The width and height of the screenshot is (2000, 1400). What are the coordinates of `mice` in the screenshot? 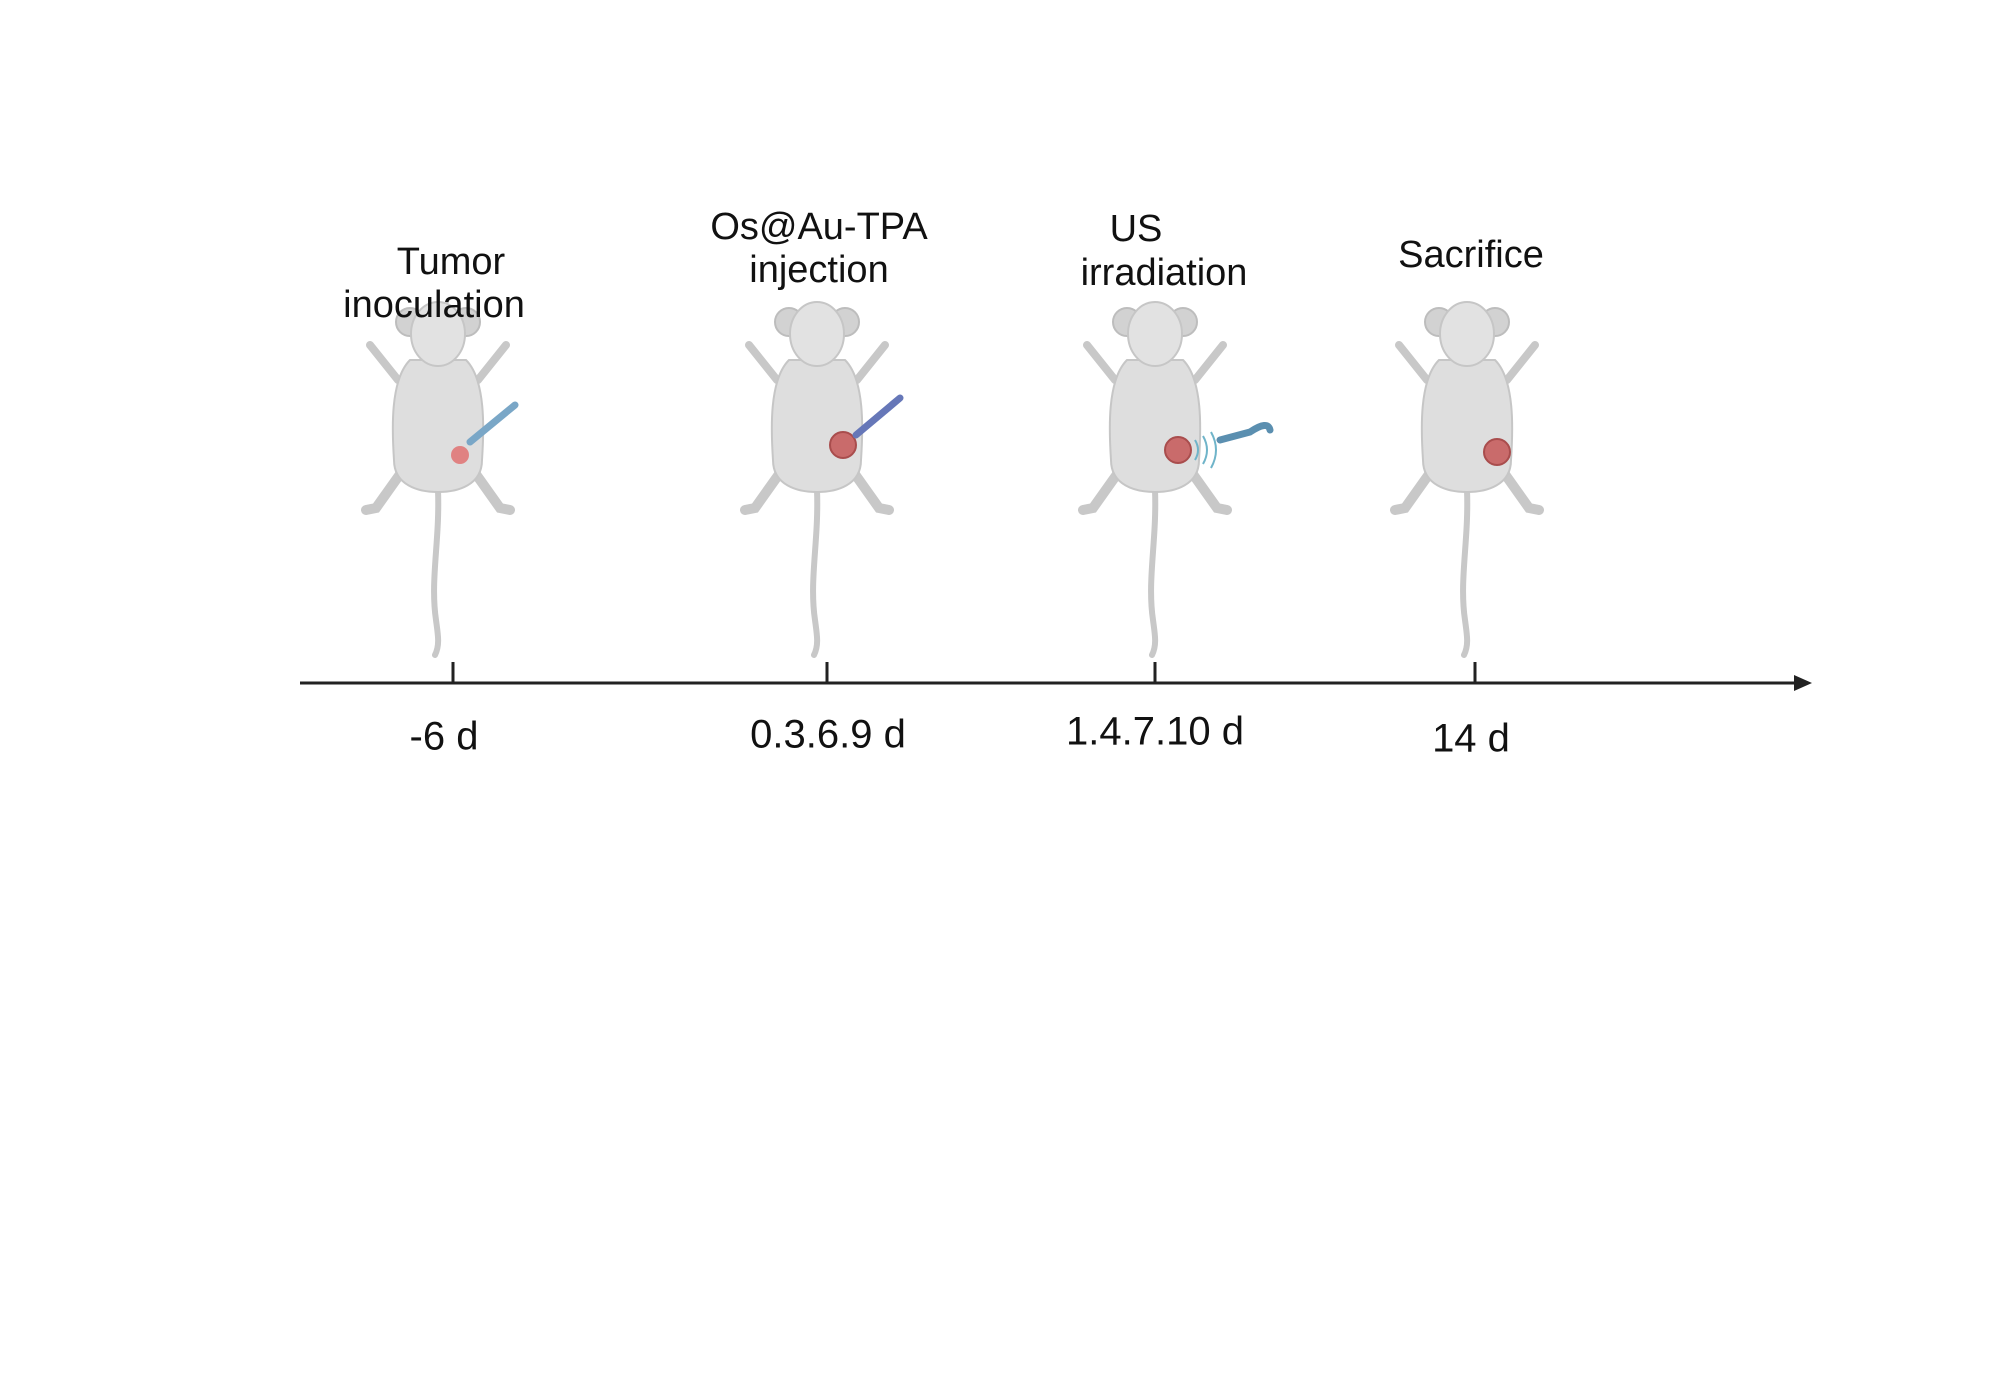 It's located at (952, 478).